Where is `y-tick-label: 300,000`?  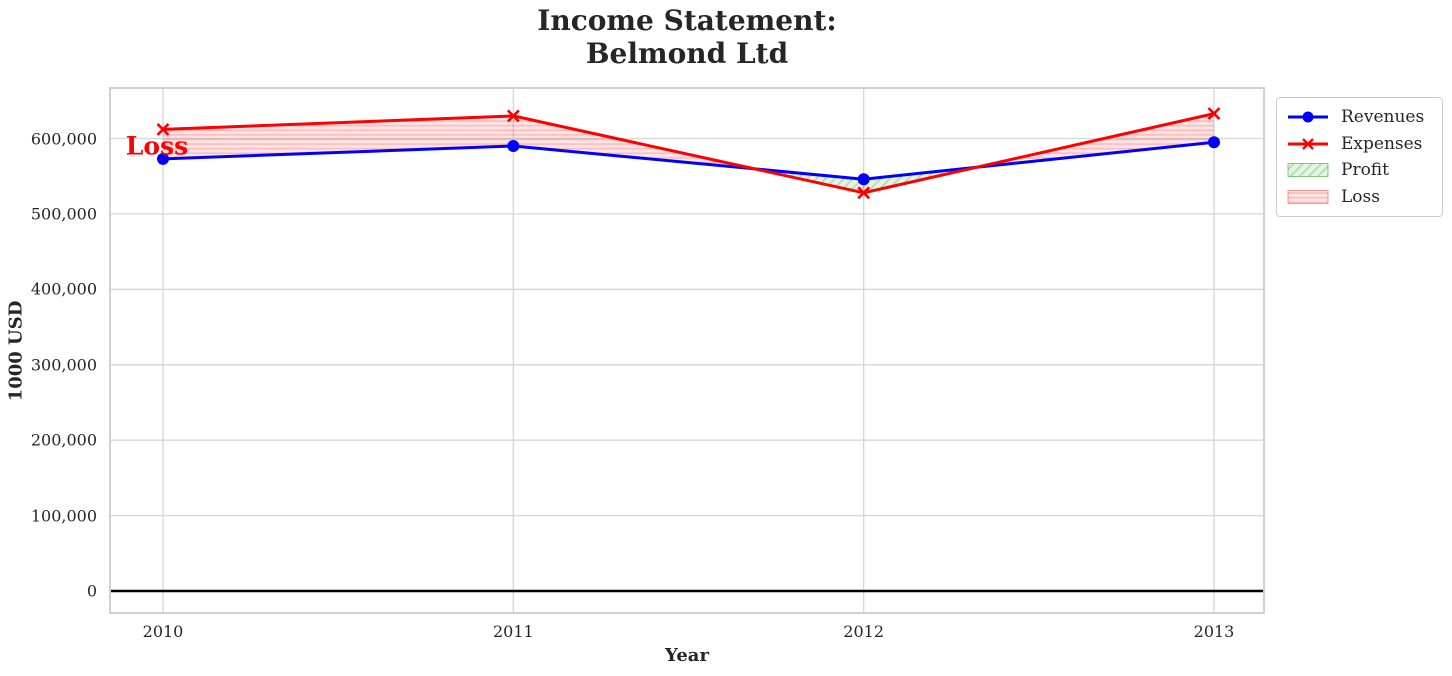
y-tick-label: 300,000 is located at coordinates (63, 365).